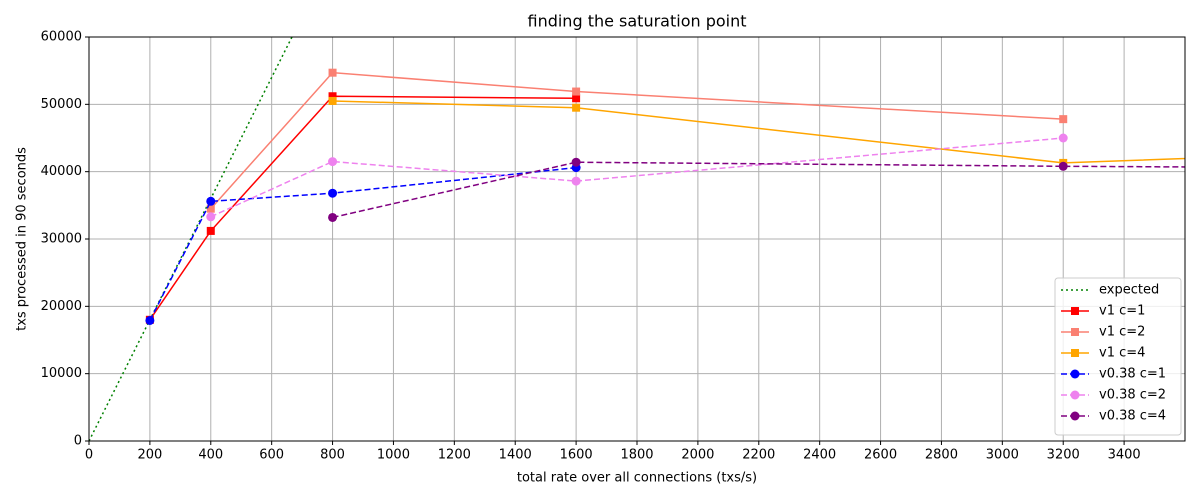 This screenshot has height=504, width=1200. What do you see at coordinates (332, 455) in the screenshot?
I see `x-tick-label: 800` at bounding box center [332, 455].